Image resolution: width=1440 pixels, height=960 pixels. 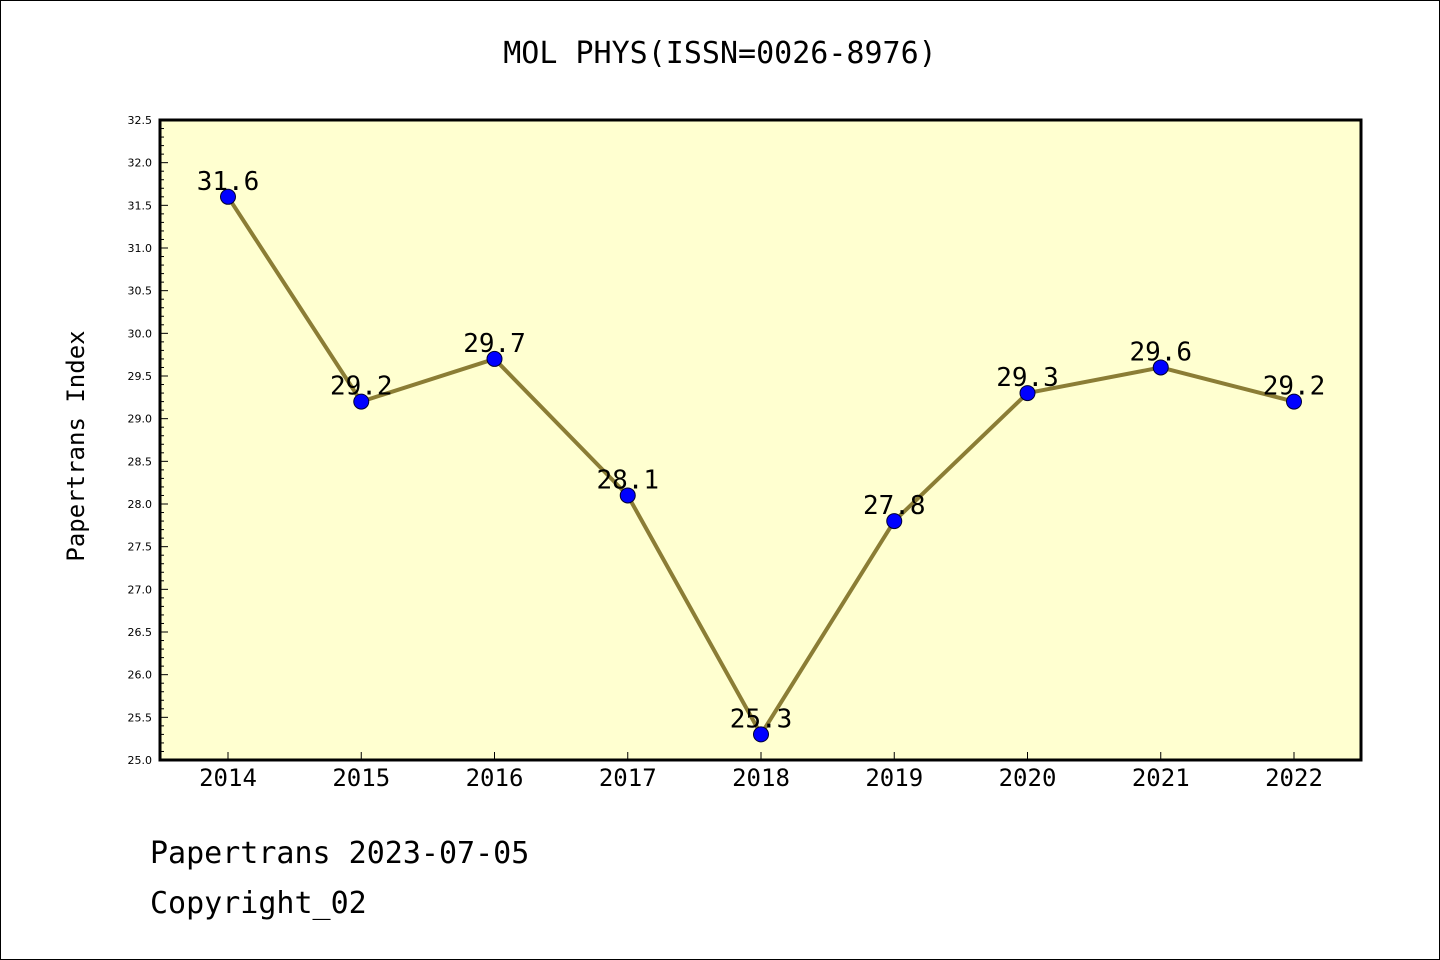 What do you see at coordinates (140, 504) in the screenshot?
I see `y-tick-label: 28.0` at bounding box center [140, 504].